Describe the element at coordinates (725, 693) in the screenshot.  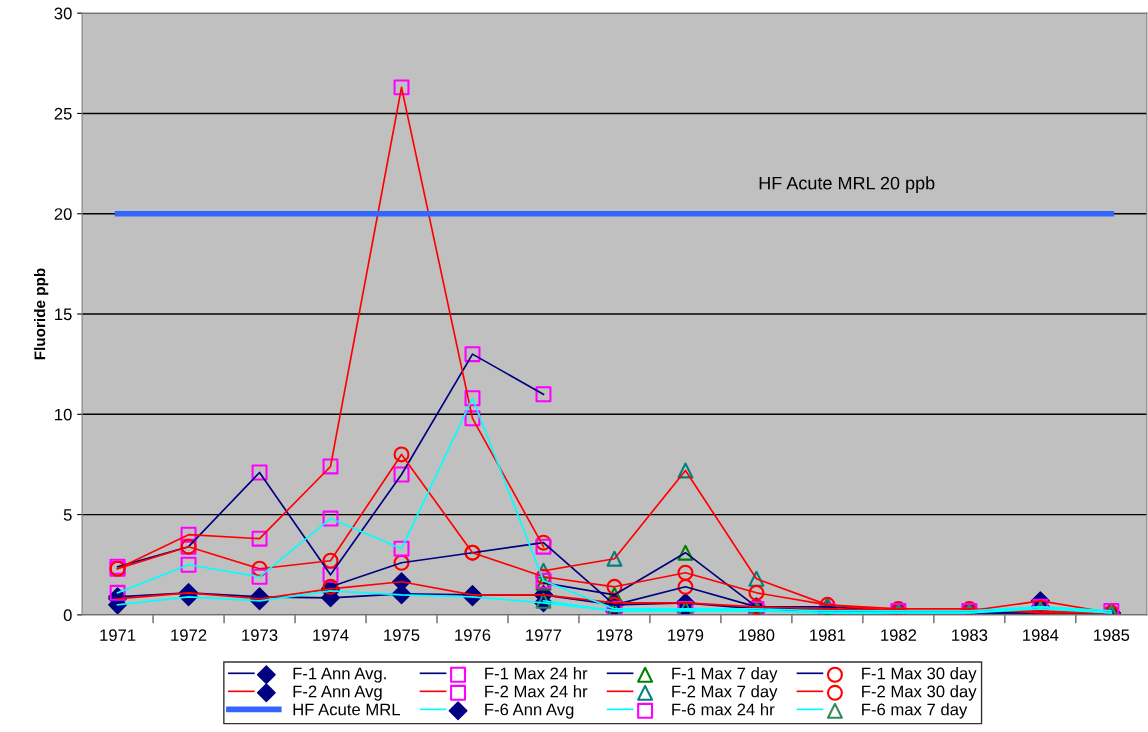
I see `legend-label: F-2 Max 7 day` at that location.